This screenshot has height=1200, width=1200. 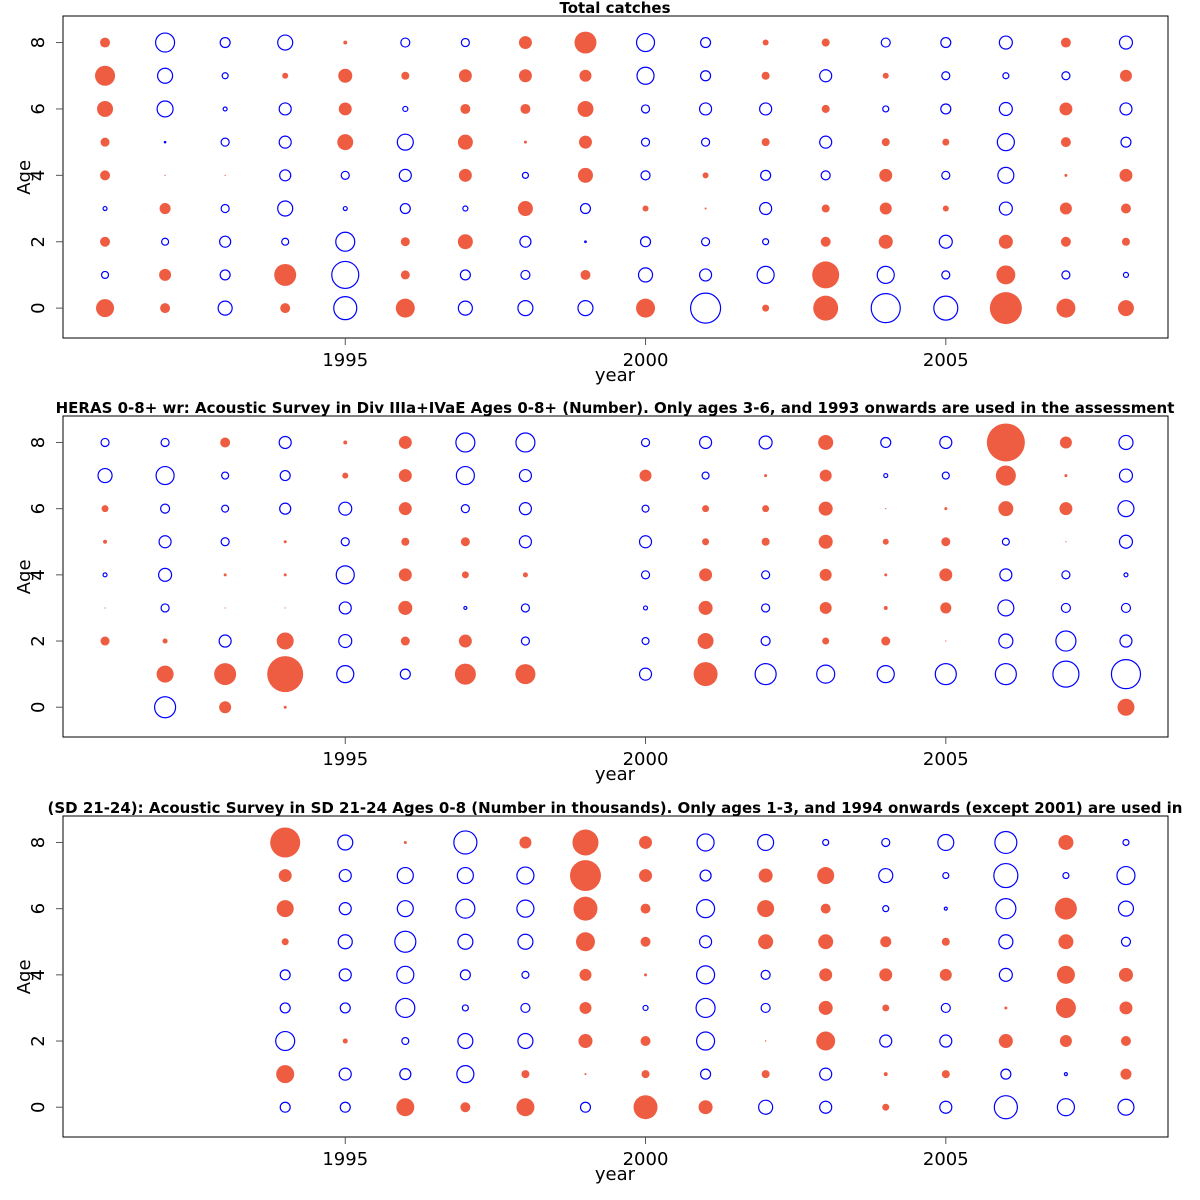 What do you see at coordinates (38, 175) in the screenshot?
I see `y-tick-label: 4` at bounding box center [38, 175].